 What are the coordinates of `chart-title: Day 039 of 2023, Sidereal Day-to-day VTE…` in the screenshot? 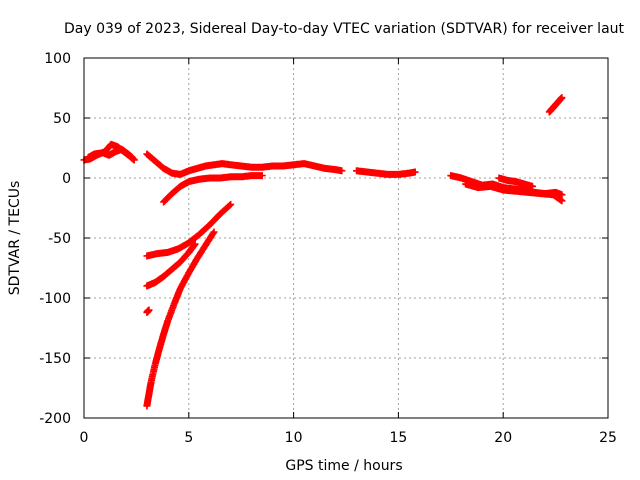 It's located at (344, 29).